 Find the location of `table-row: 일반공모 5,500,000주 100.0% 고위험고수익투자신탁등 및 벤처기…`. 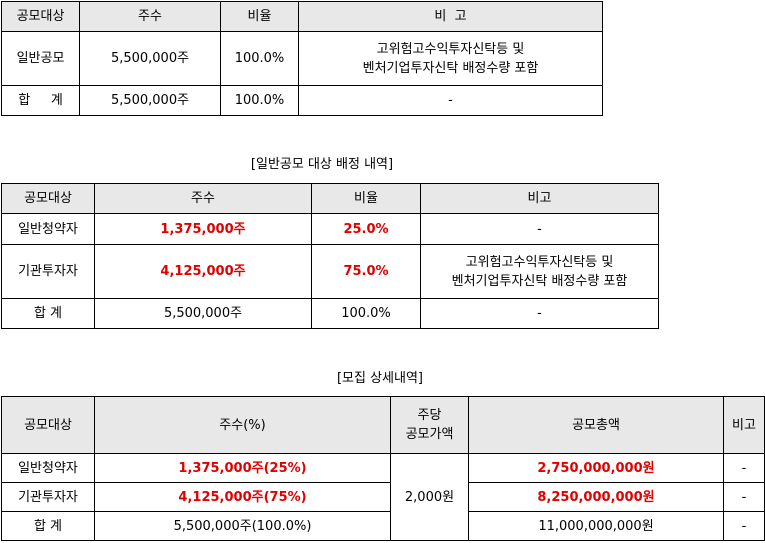

table-row: 일반공모 5,500,000주 100.0% 고위험고수익투자신탁등 및 벤처기… is located at coordinates (302, 58).